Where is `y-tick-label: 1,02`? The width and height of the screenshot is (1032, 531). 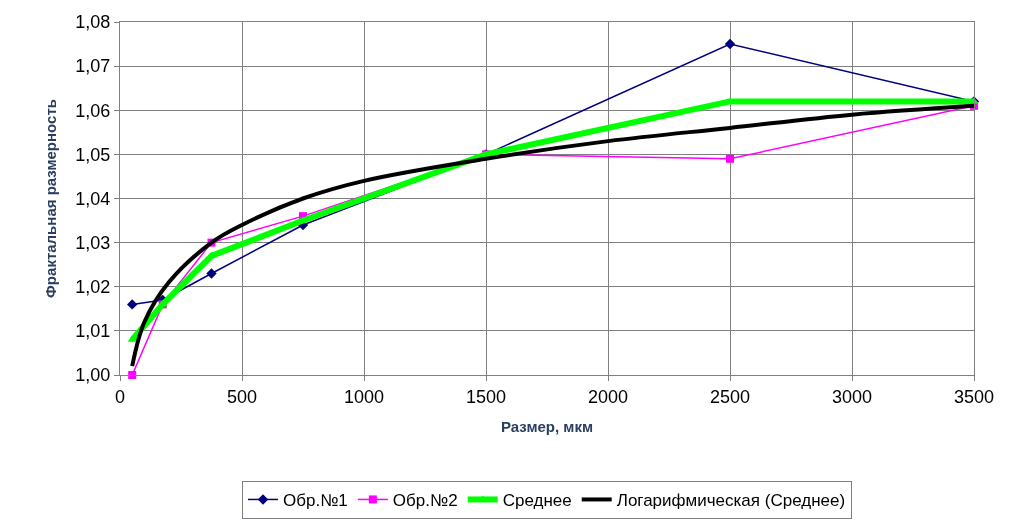 y-tick-label: 1,02 is located at coordinates (93, 287).